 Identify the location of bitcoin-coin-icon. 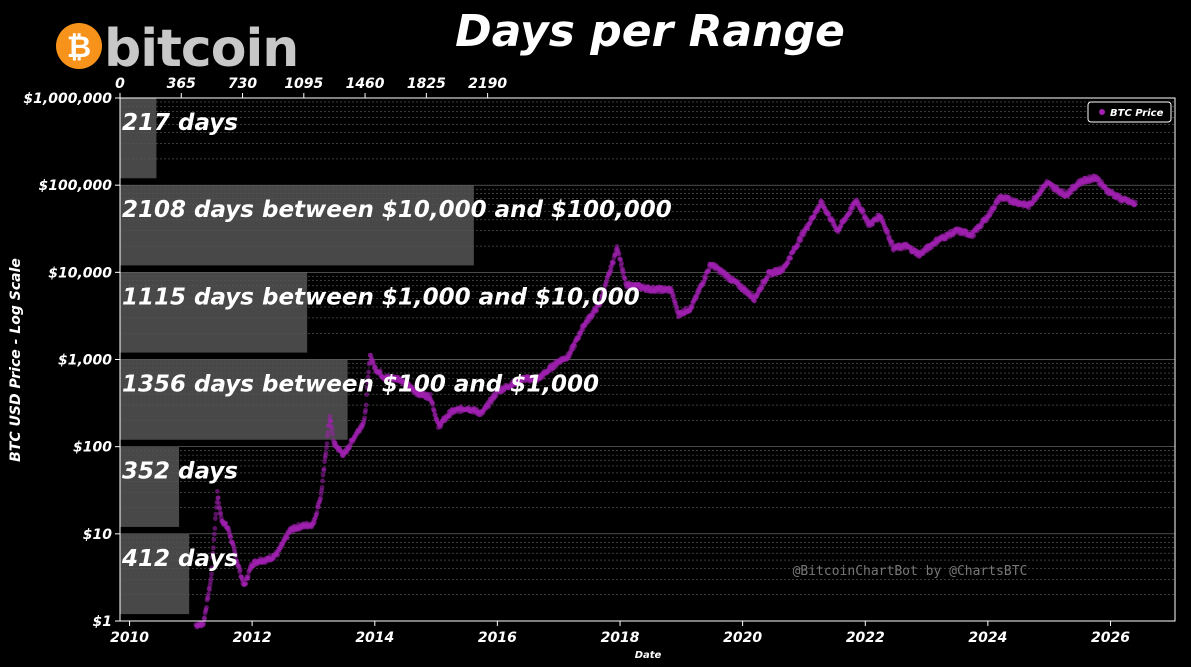
(79, 46).